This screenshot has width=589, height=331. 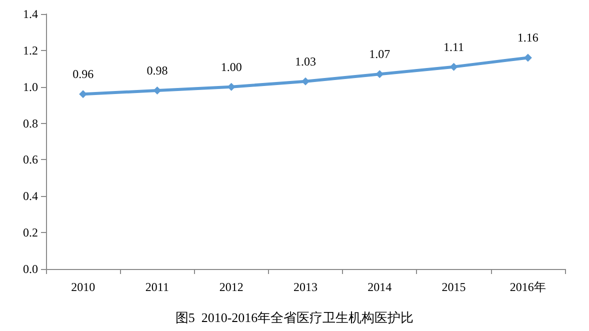 I want to click on data-label: 1.00, so click(x=231, y=67).